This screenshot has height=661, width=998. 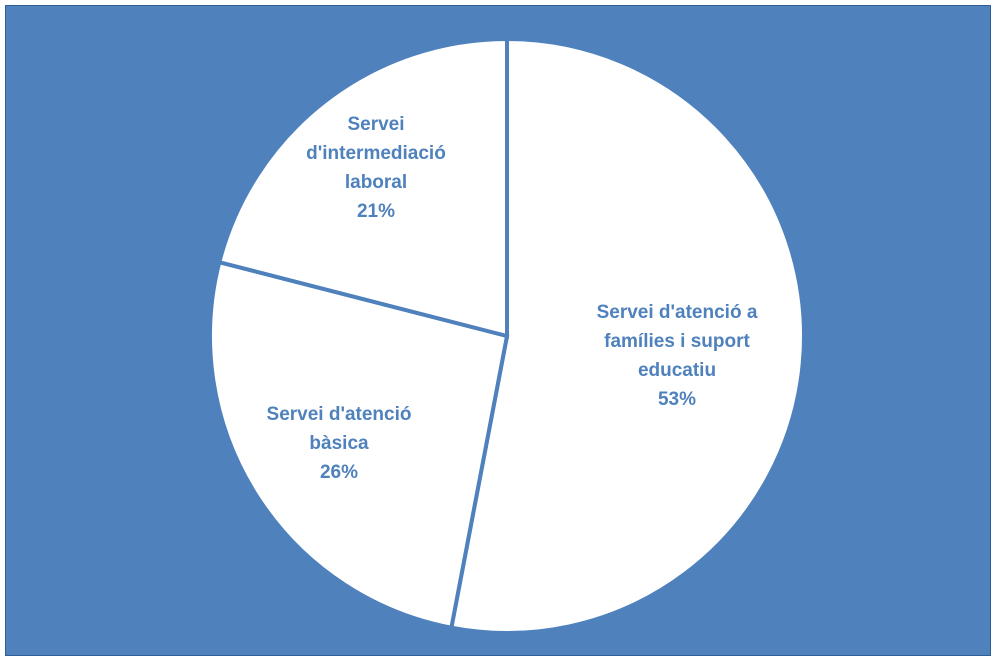 I want to click on slice-category-label-0: famílies i suport, so click(x=677, y=341).